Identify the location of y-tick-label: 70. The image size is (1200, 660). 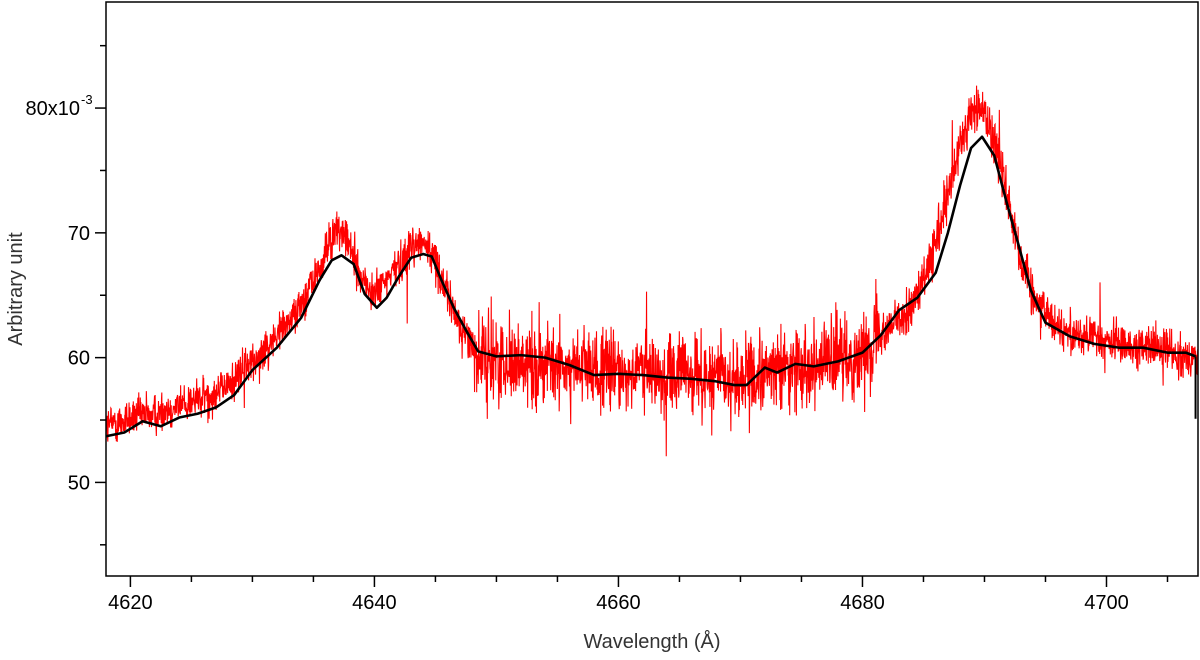
(79, 234).